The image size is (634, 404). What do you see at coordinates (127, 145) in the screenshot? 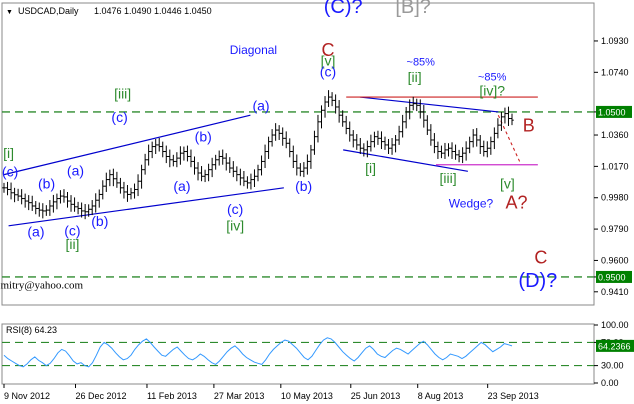
I see `channel-upper-line` at bounding box center [127, 145].